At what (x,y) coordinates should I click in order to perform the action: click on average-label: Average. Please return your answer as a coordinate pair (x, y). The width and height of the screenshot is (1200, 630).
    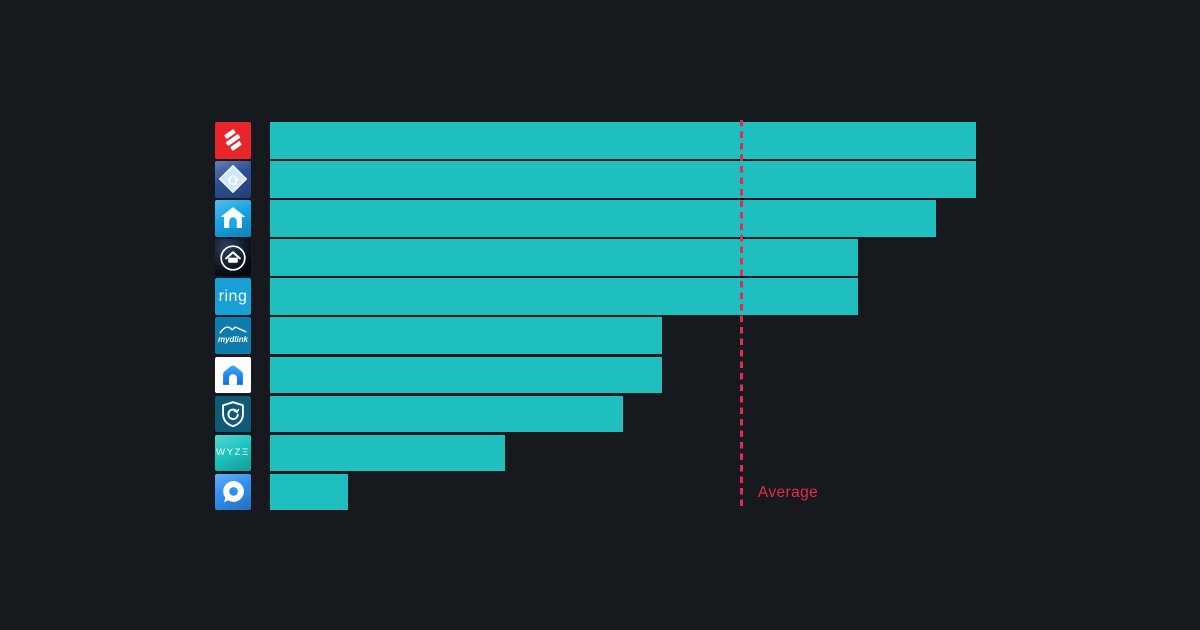
    Looking at the image, I should click on (788, 492).